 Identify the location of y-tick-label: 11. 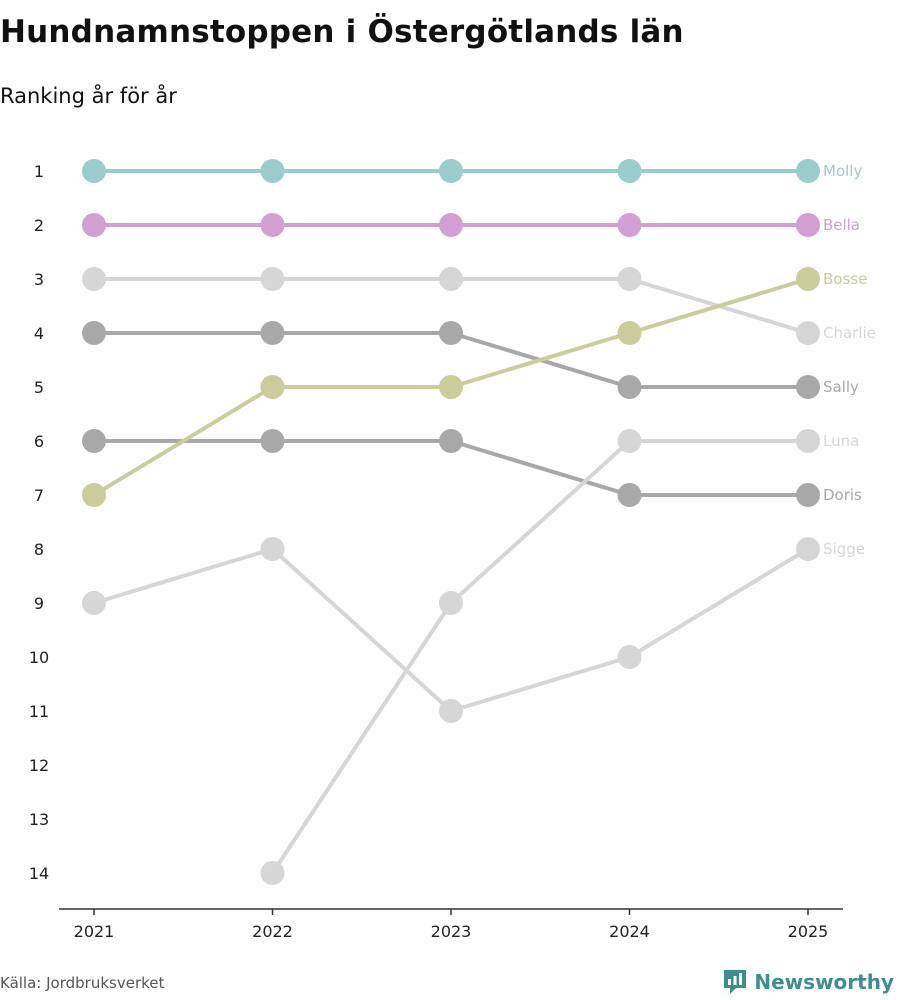
(39, 711).